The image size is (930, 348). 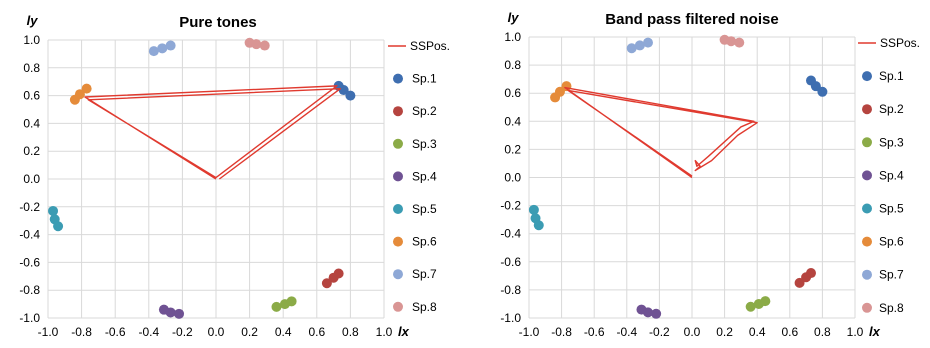 I want to click on y-tick-label: 0.4, so click(x=512, y=121).